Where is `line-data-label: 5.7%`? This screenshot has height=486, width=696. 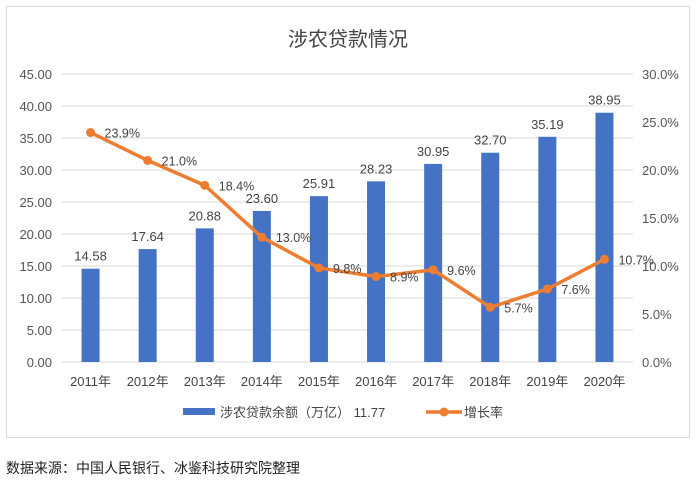 line-data-label: 5.7% is located at coordinates (518, 308).